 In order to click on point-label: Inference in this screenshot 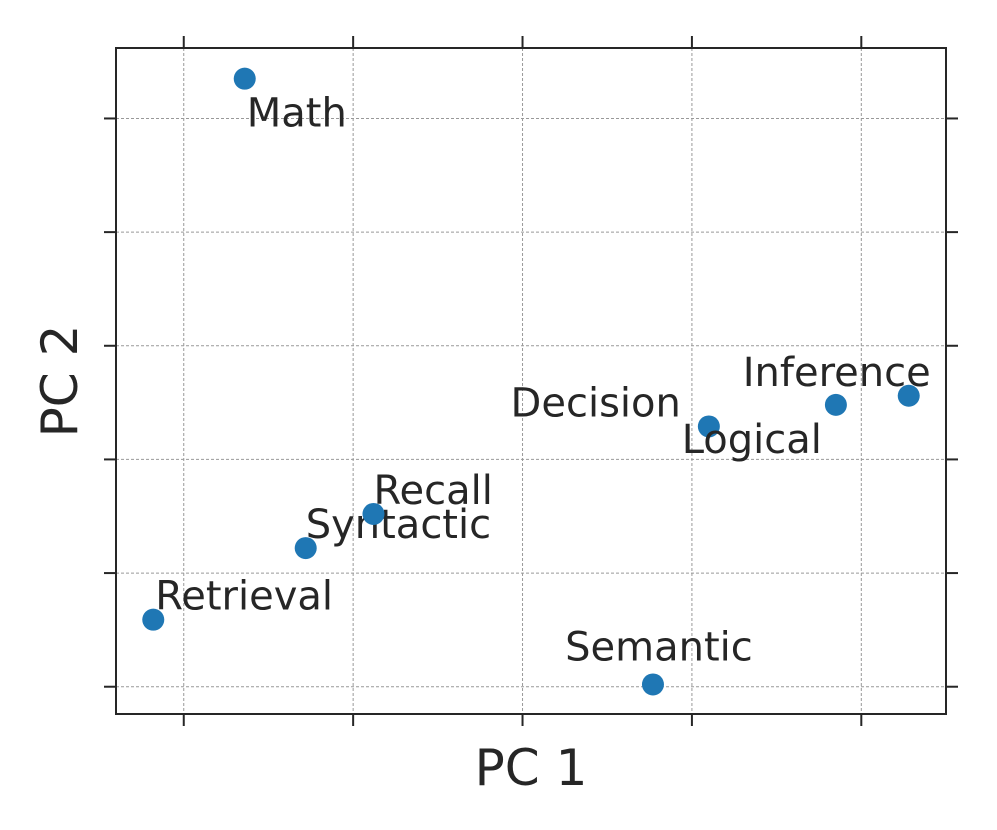, I will do `click(837, 373)`.